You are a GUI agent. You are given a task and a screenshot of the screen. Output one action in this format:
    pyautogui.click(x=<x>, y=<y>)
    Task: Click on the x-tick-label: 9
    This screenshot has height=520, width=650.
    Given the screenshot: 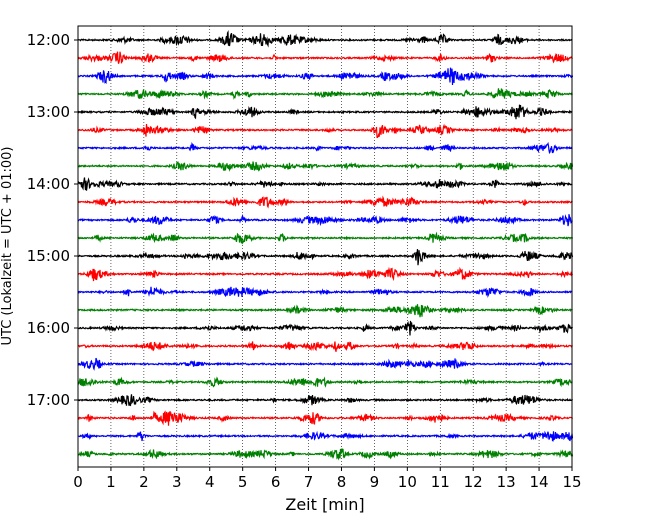 What is the action you would take?
    pyautogui.click(x=375, y=482)
    